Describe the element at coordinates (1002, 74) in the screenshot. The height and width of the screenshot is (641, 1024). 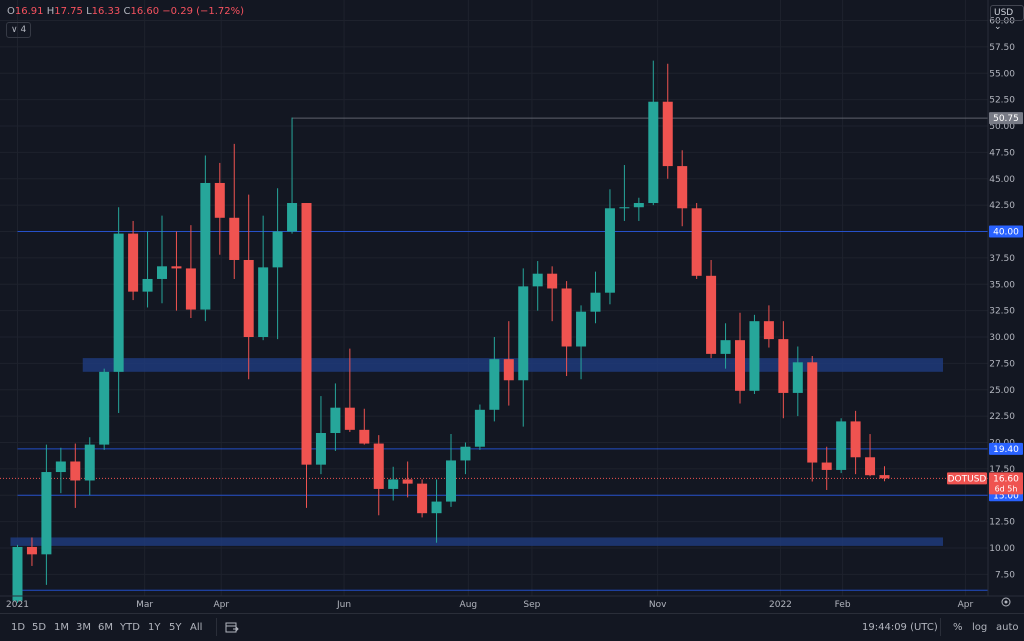
I see `price-tick-label: 55.00` at that location.